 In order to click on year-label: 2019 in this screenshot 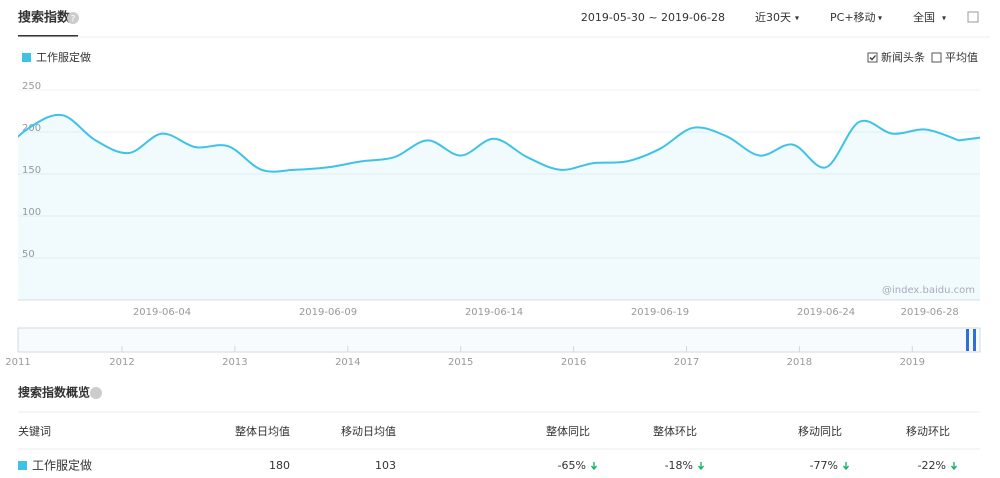, I will do `click(912, 362)`.